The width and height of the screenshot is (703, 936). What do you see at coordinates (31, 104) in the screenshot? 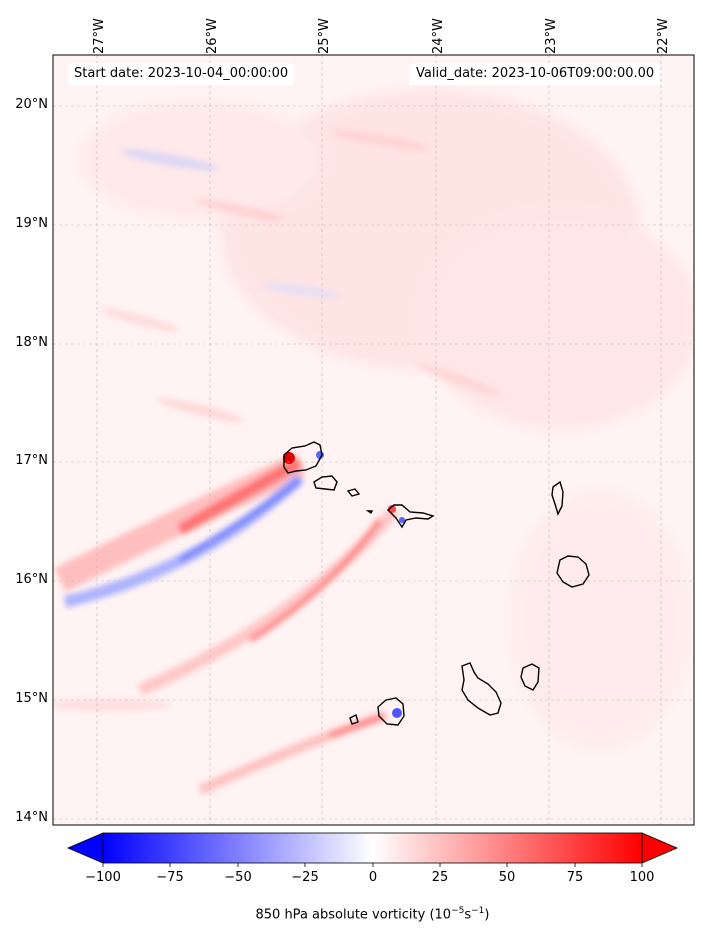
I see `lat-label: 20°N` at bounding box center [31, 104].